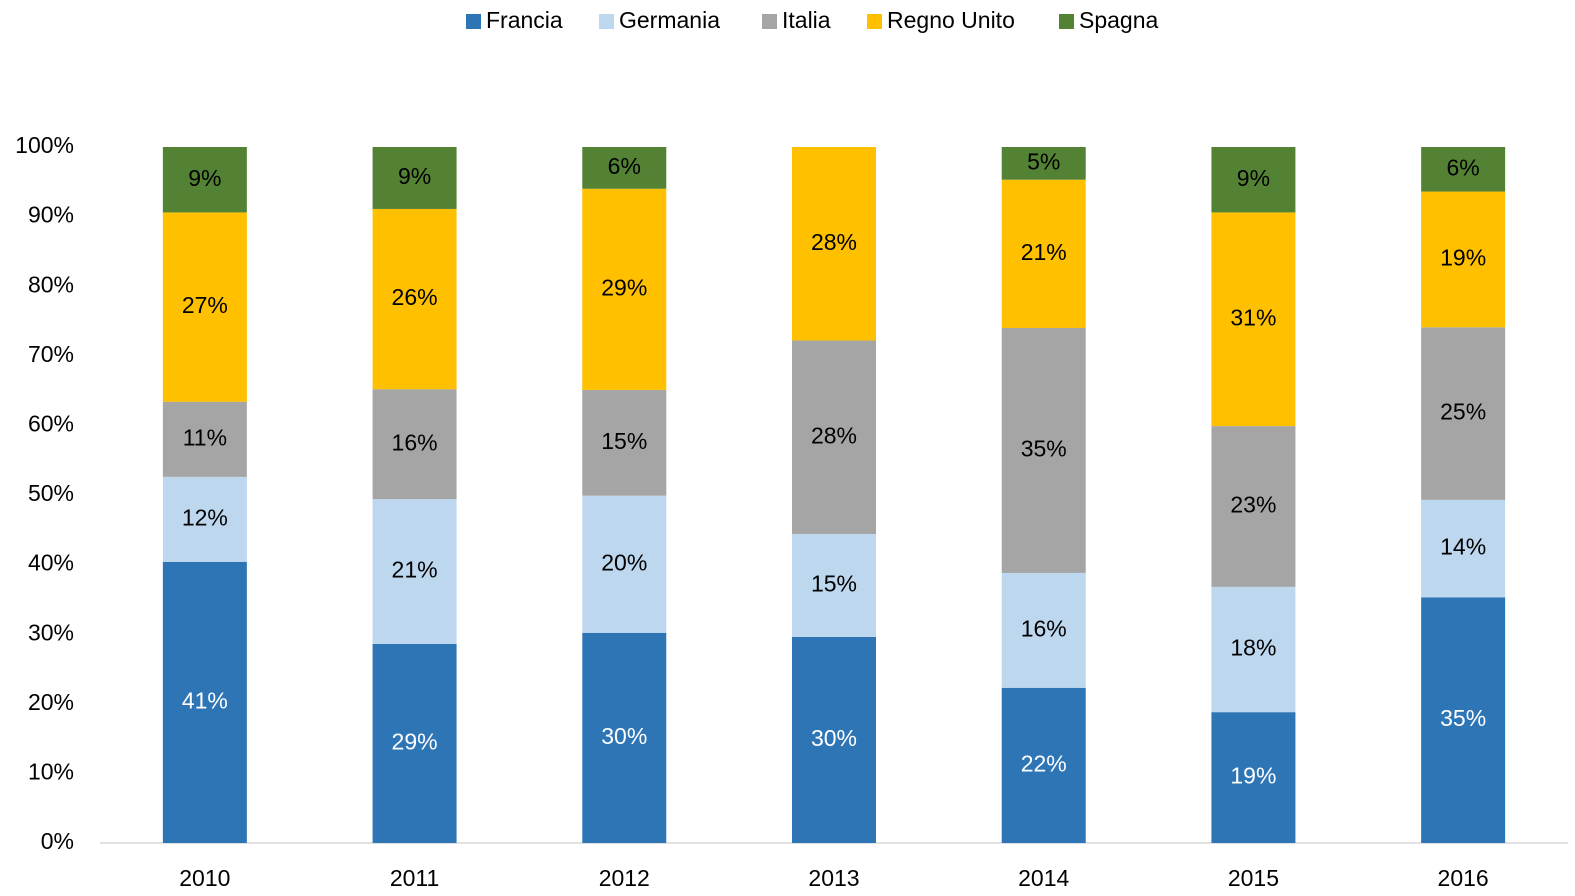  What do you see at coordinates (1119, 20) in the screenshot?
I see `legend-label: Spagna` at bounding box center [1119, 20].